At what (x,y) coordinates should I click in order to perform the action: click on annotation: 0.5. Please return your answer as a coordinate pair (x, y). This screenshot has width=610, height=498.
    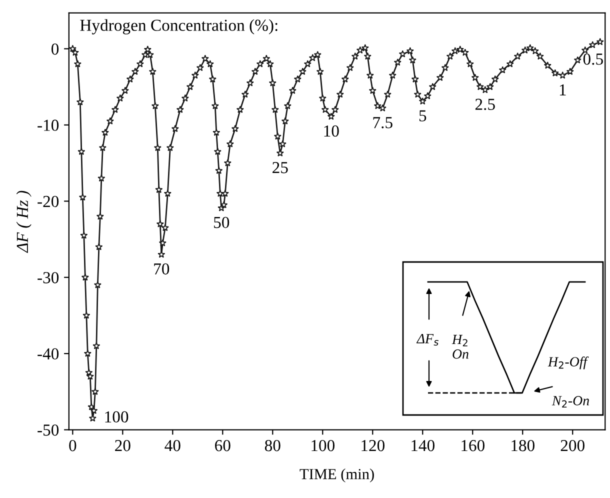
    Looking at the image, I should click on (593, 59).